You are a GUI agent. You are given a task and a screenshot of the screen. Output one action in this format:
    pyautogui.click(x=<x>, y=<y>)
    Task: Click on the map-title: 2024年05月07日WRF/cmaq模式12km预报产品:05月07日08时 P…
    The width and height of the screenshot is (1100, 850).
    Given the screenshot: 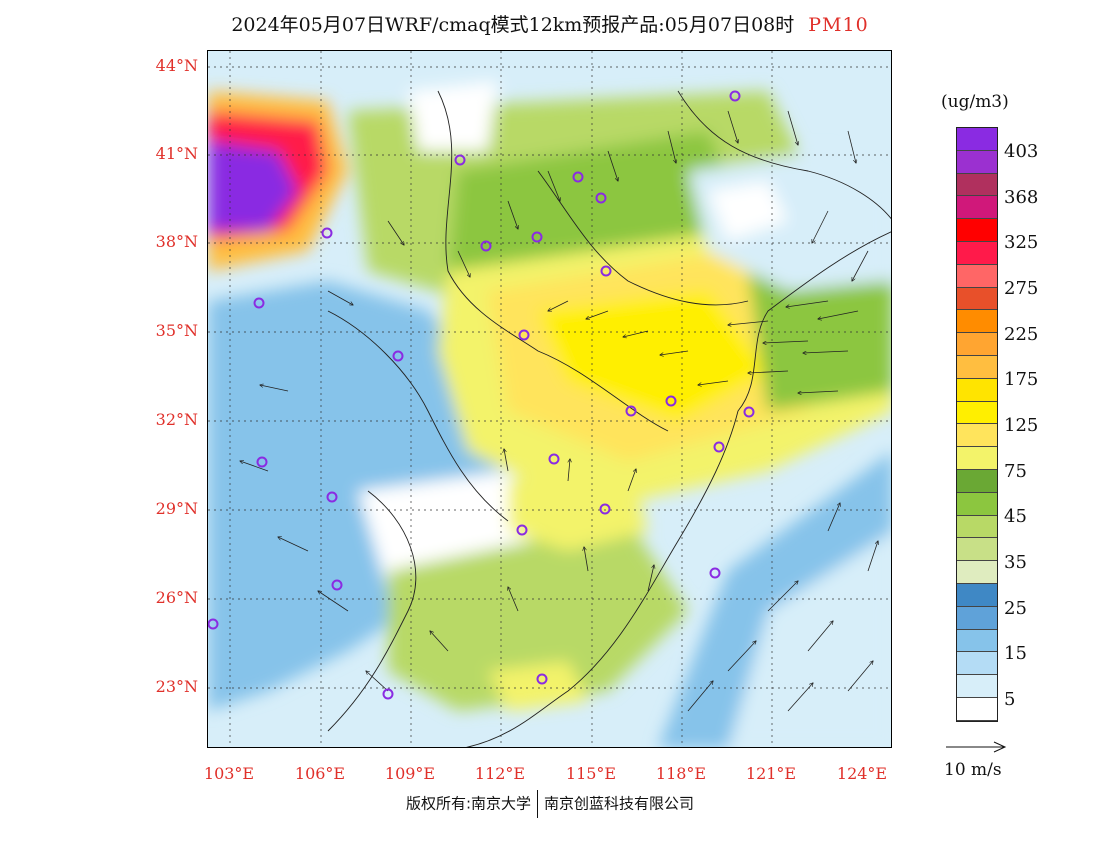 What is the action you would take?
    pyautogui.click(x=550, y=23)
    